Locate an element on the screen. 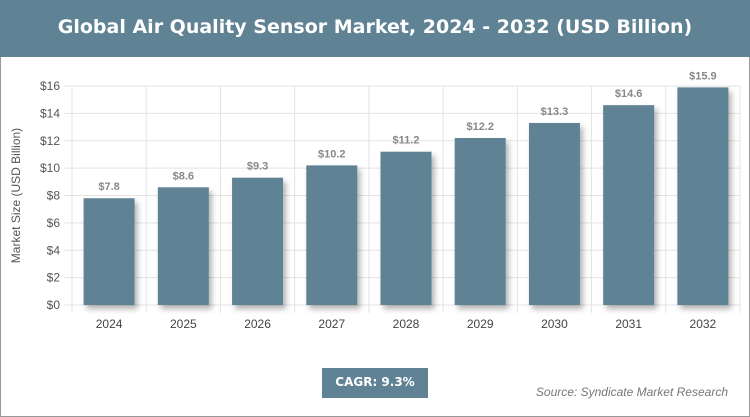 The image size is (750, 417). x-tick-label: 2025 is located at coordinates (183, 324).